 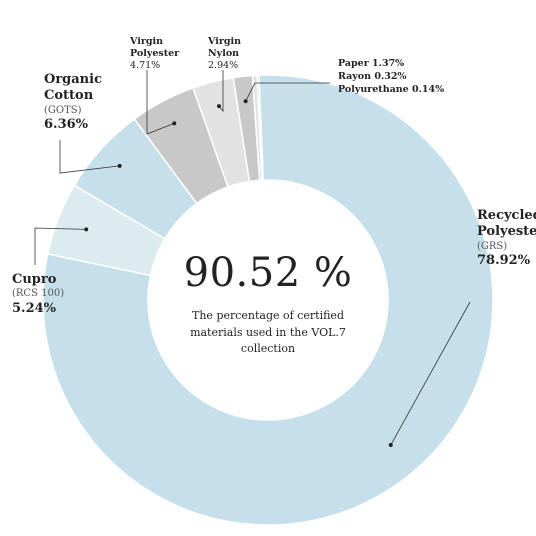 I want to click on label-organic-cotton: Organic Cotton (GOTS) 6.36%, so click(x=73, y=102).